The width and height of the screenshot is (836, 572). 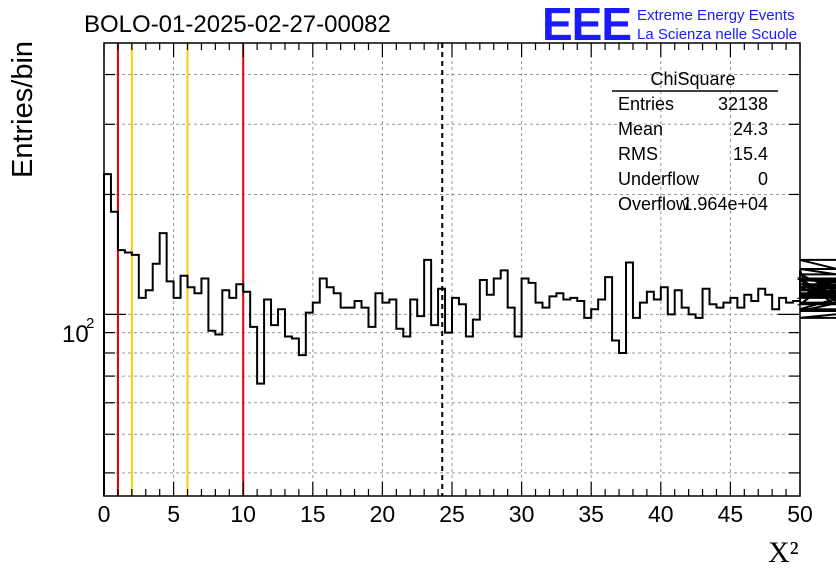 What do you see at coordinates (173, 514) in the screenshot?
I see `x-tick-label: 5` at bounding box center [173, 514].